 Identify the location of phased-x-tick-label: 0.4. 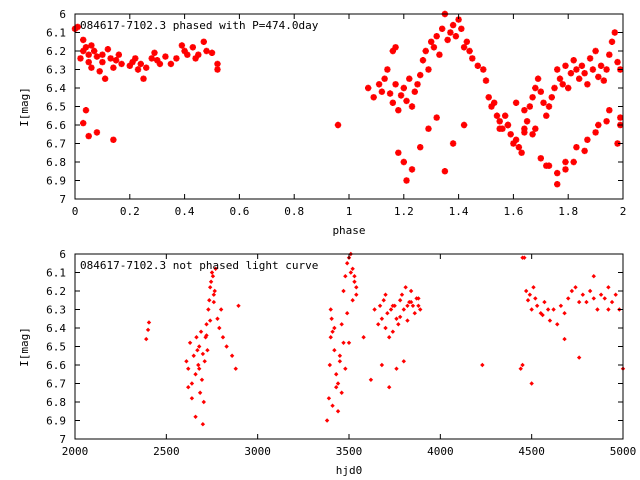
(185, 211).